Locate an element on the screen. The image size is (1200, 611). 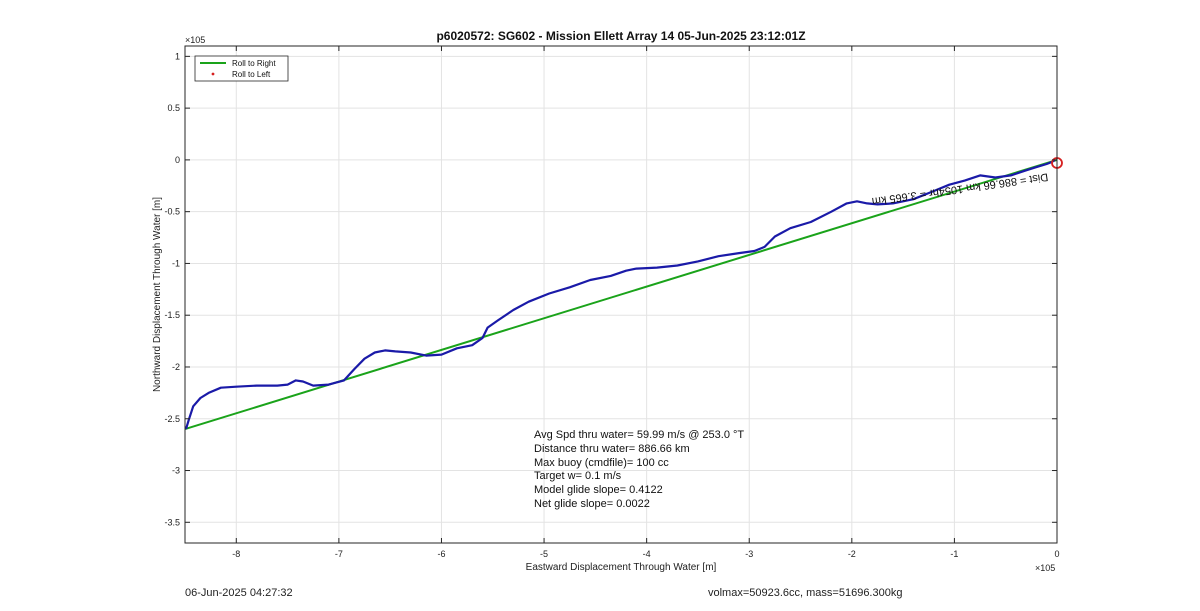
legend: Roll to Right Roll to Left is located at coordinates (241, 68).